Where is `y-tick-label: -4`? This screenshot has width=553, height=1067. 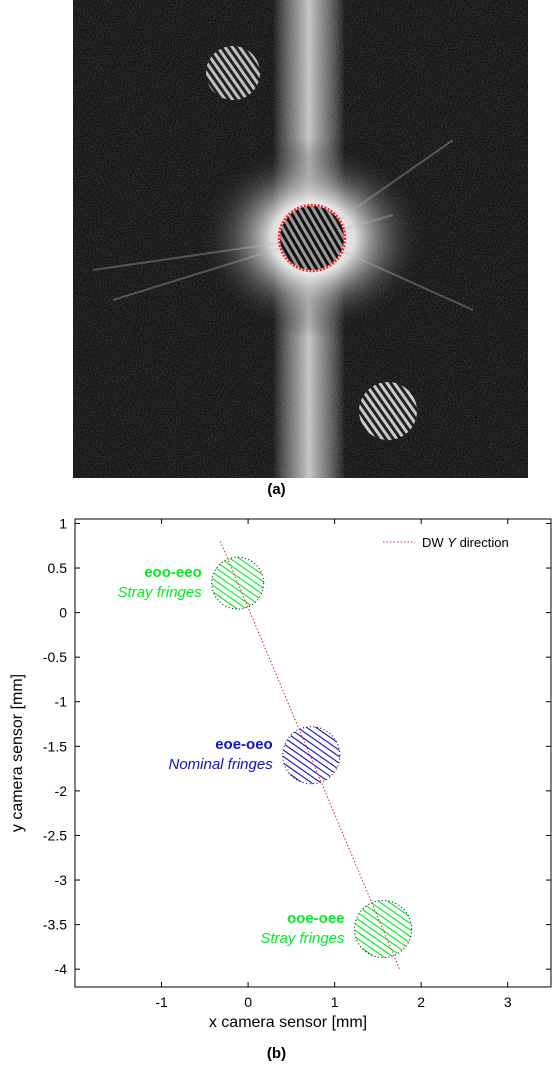 y-tick-label: -4 is located at coordinates (61, 969).